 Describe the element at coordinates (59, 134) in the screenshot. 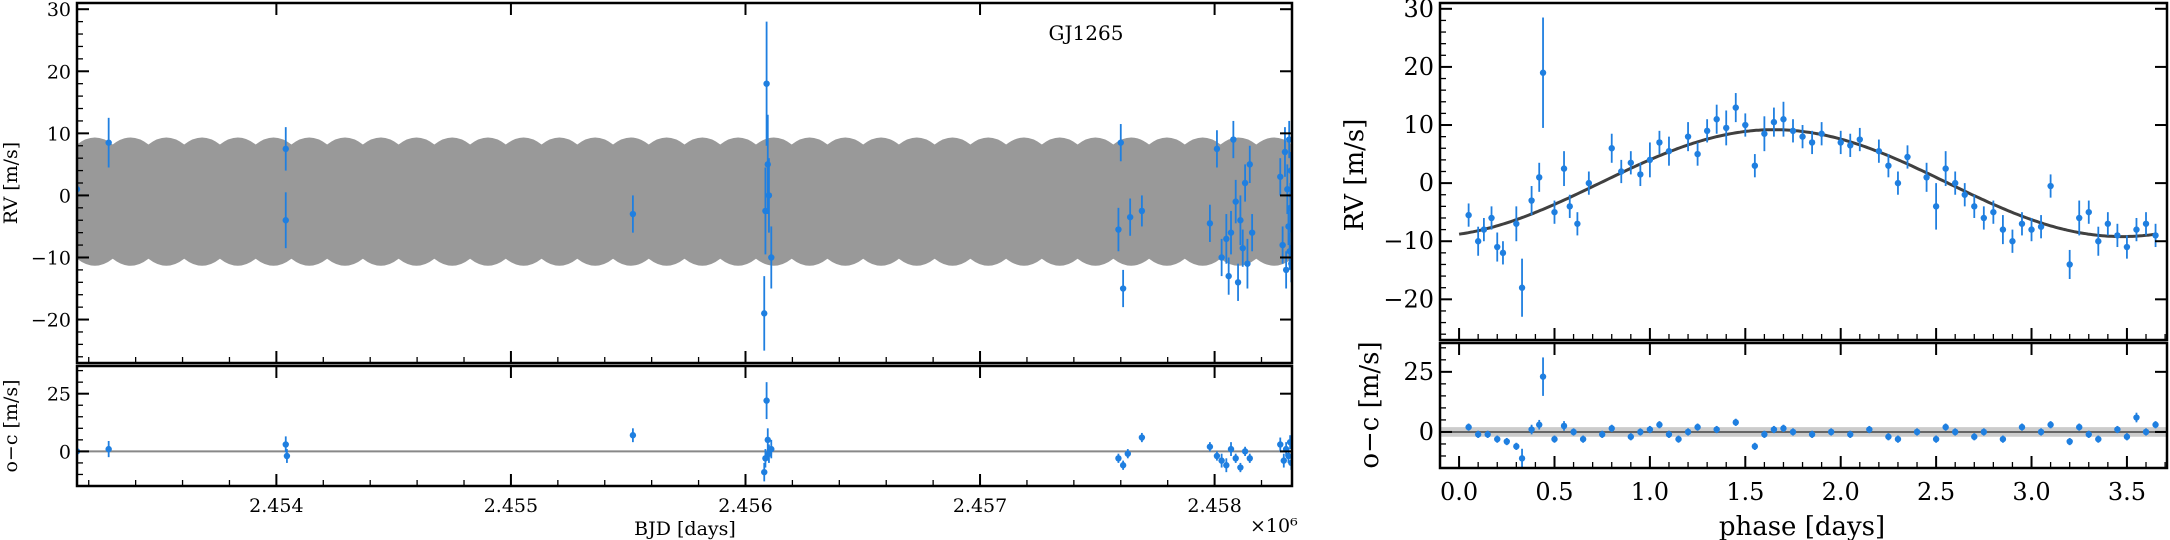

I see `y-tick-label: 10` at that location.